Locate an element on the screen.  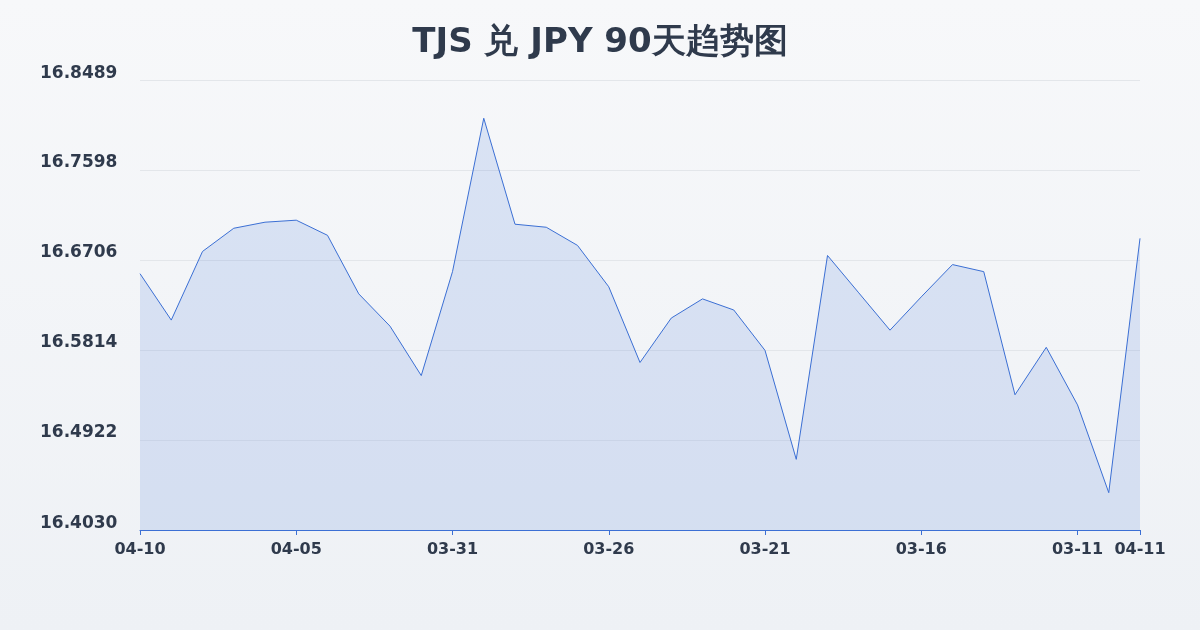
x-tick-label: 04-11 is located at coordinates (1140, 548).